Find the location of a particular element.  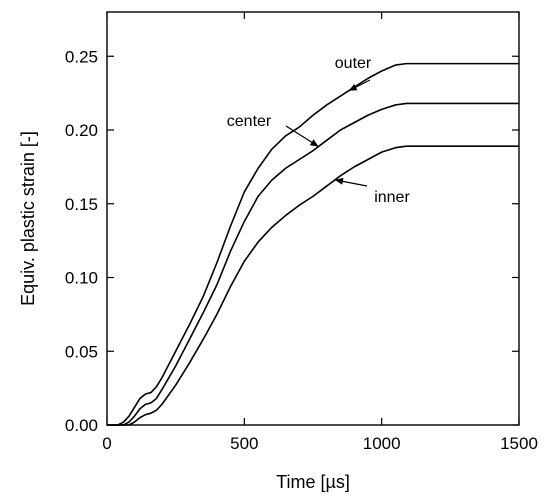

x-tick-label: 1500 is located at coordinates (519, 443).